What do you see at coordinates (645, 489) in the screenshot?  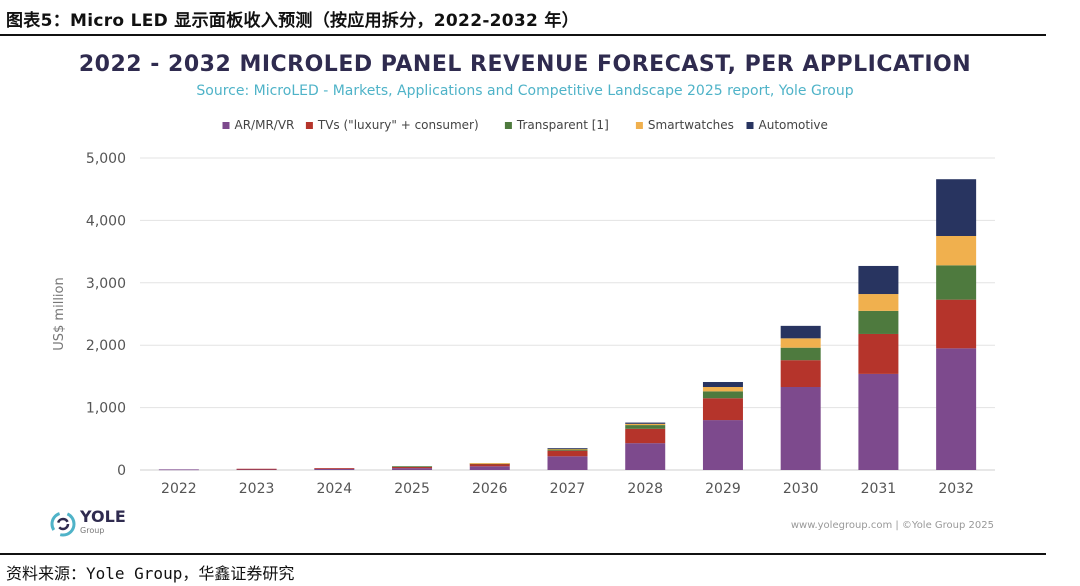 I see `x-tick-label: 2028` at bounding box center [645, 489].